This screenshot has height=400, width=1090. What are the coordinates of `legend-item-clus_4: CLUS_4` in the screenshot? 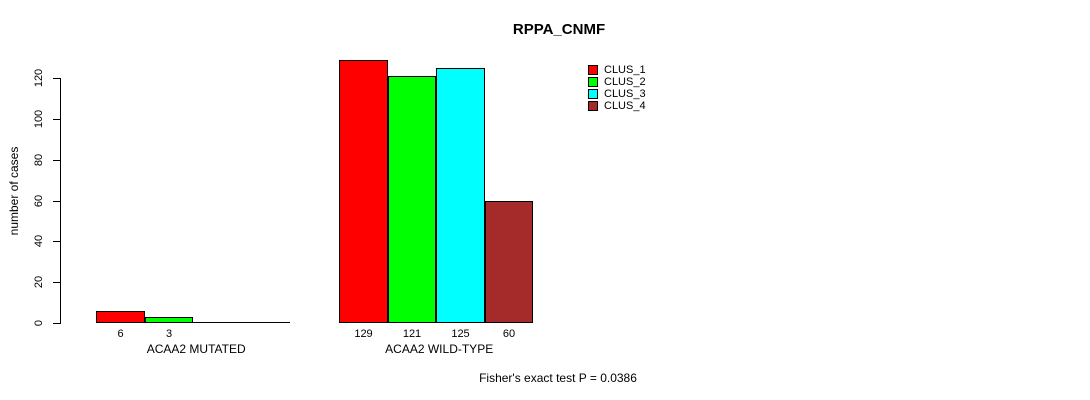 It's located at (617, 106).